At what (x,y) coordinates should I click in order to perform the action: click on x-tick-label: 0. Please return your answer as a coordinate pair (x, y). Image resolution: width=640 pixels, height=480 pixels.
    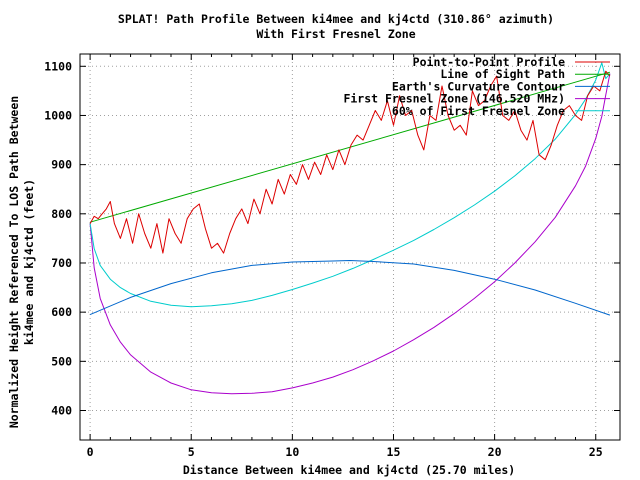
    Looking at the image, I should click on (90, 452).